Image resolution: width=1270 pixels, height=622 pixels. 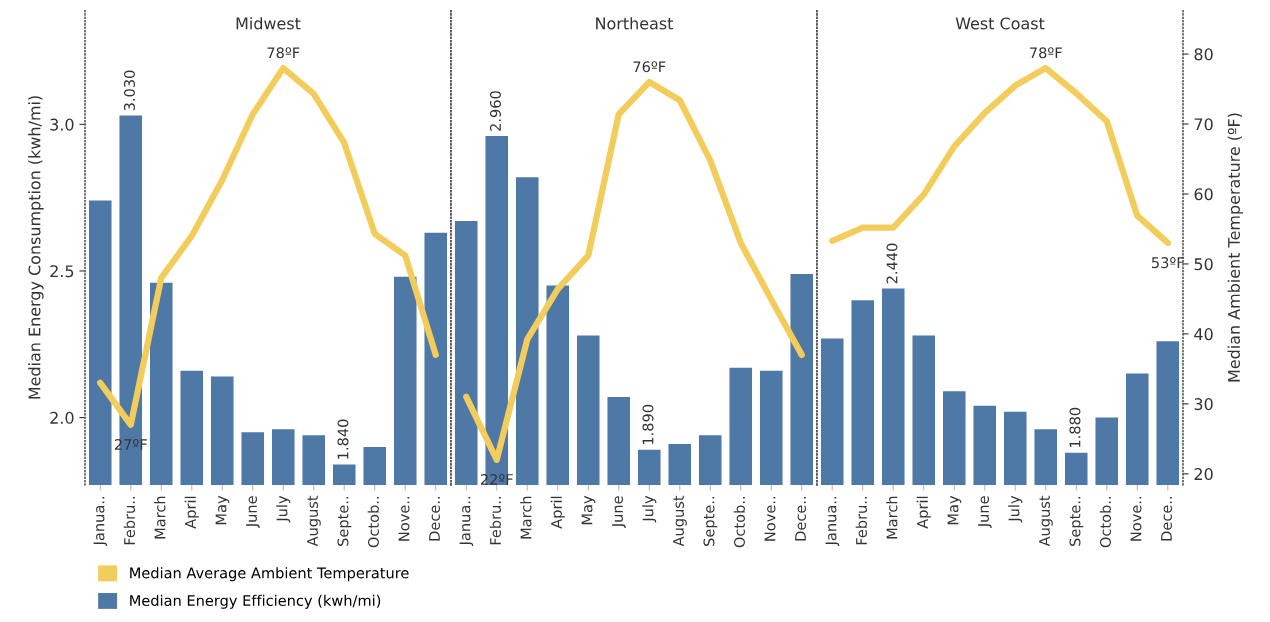 I want to click on y2-tick-label: 50, so click(x=1203, y=264).